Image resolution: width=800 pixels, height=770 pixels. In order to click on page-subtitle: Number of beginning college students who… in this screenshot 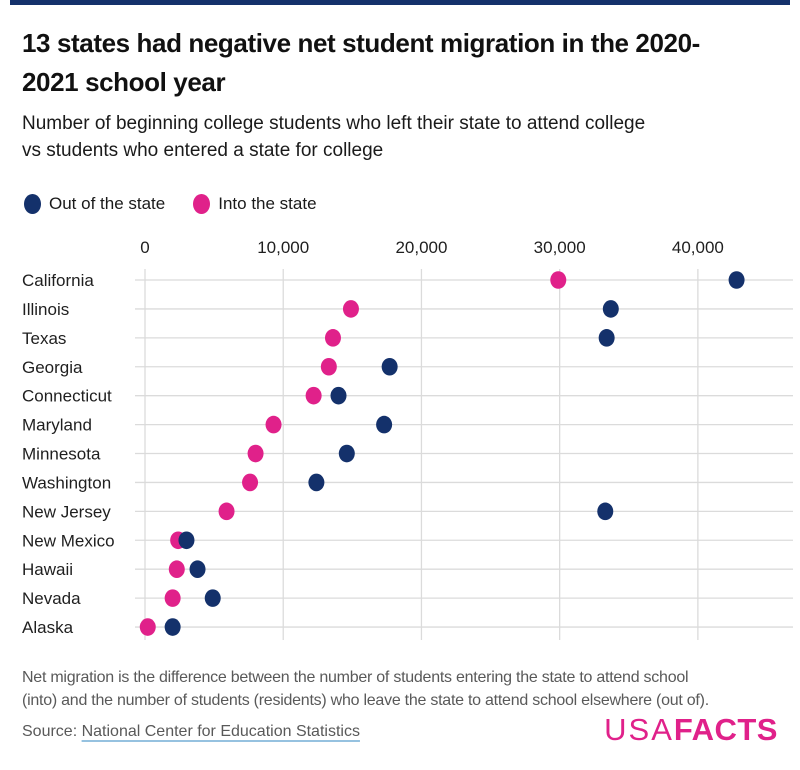, I will do `click(404, 137)`.